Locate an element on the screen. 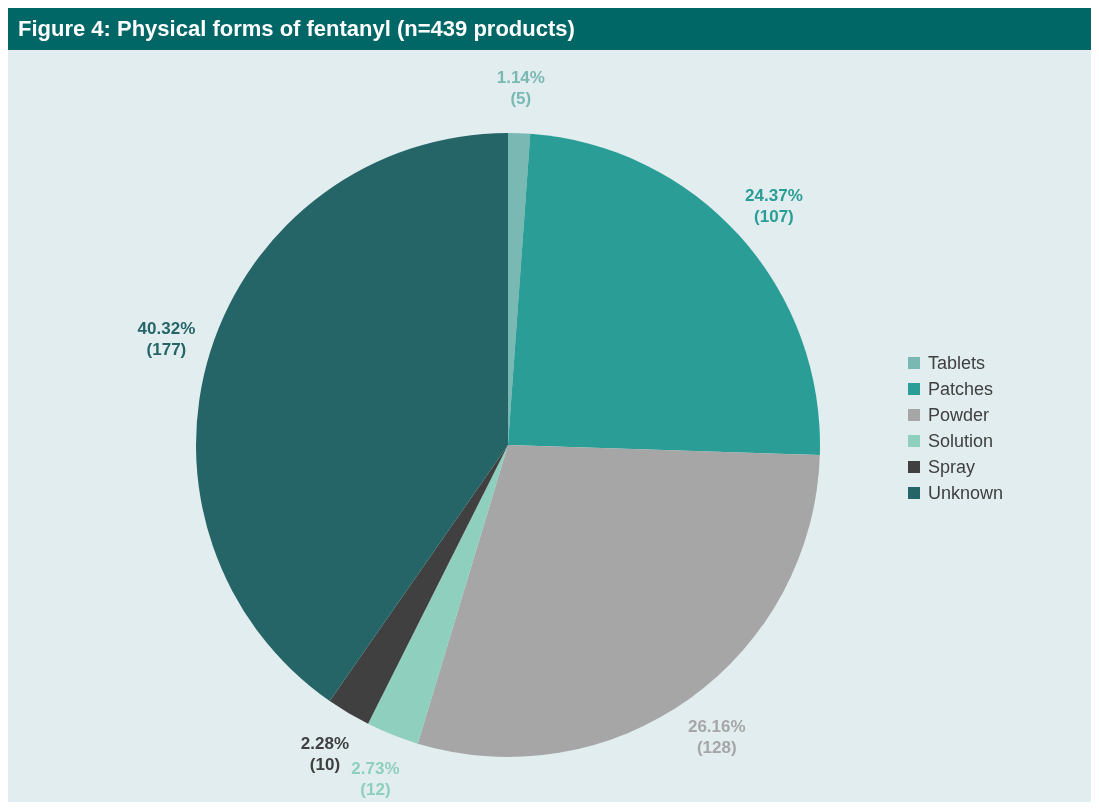 The image size is (1099, 811). data-label: 1.14% (5) is located at coordinates (520, 87).